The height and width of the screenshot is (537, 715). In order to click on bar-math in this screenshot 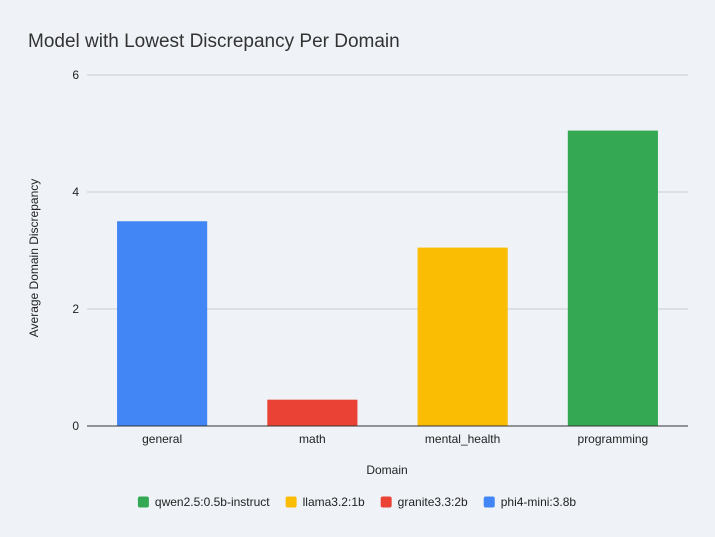, I will do `click(312, 412)`.